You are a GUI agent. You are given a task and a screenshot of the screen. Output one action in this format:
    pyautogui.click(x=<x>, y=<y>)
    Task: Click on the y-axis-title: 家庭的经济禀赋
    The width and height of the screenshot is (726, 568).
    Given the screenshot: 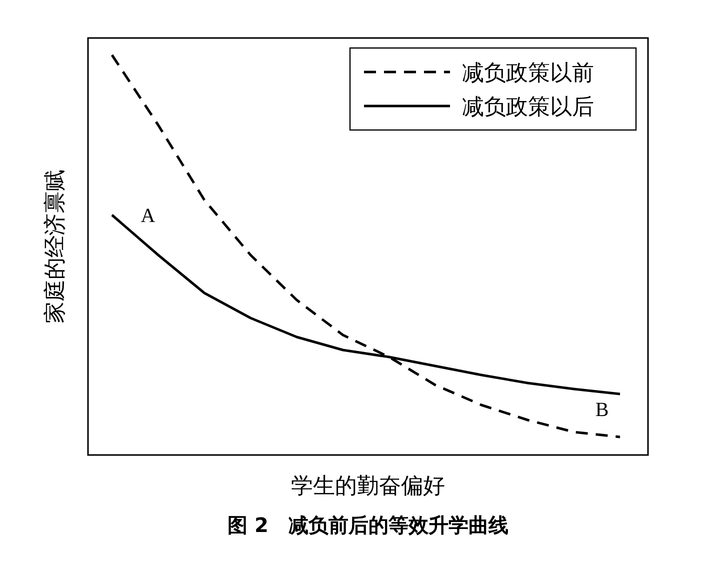 What is the action you would take?
    pyautogui.click(x=54, y=247)
    